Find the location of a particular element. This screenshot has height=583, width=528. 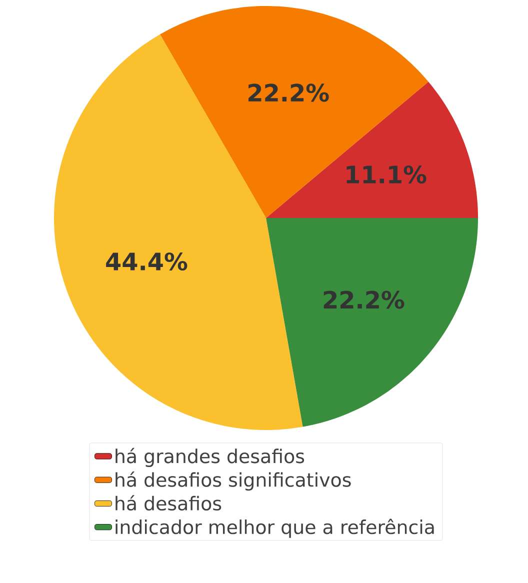

legend-label: há desafios is located at coordinates (169, 503).